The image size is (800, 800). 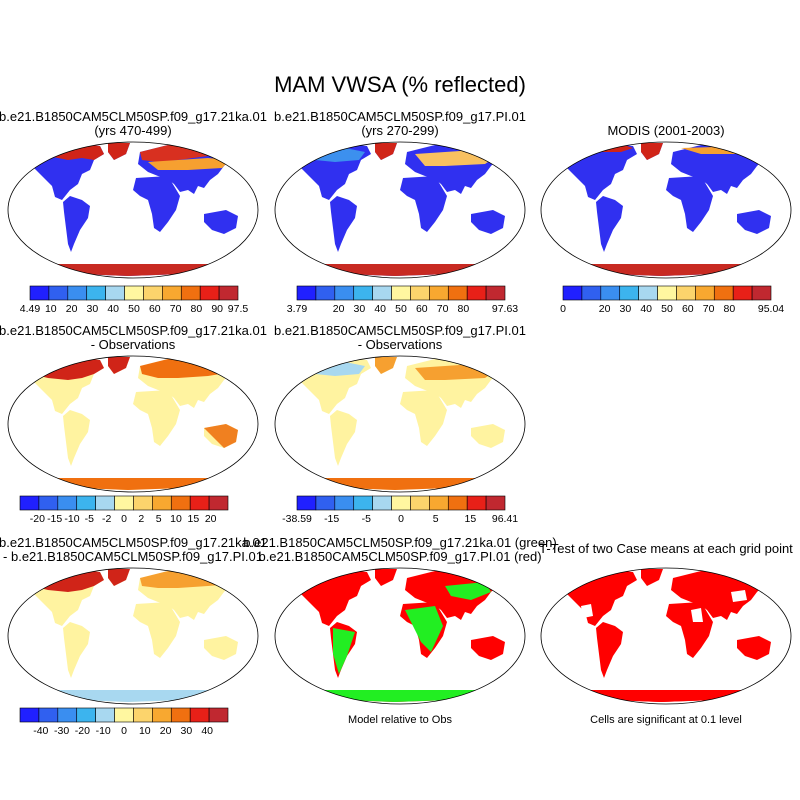 What do you see at coordinates (297, 309) in the screenshot?
I see `colorbar-tick-label: 3.79` at bounding box center [297, 309].